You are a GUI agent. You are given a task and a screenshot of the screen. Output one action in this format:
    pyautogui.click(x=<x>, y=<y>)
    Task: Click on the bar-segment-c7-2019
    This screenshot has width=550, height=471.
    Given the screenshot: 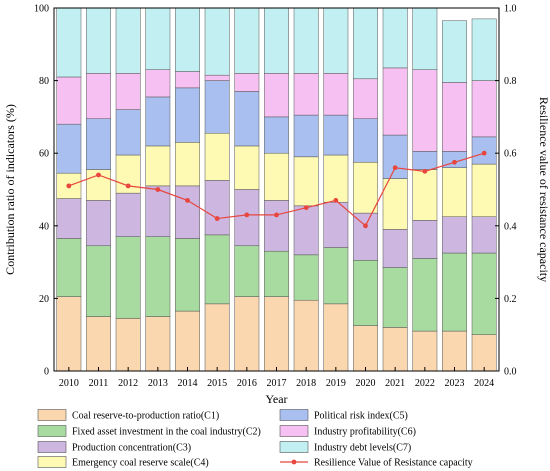 What is the action you would take?
    pyautogui.click(x=336, y=40)
    